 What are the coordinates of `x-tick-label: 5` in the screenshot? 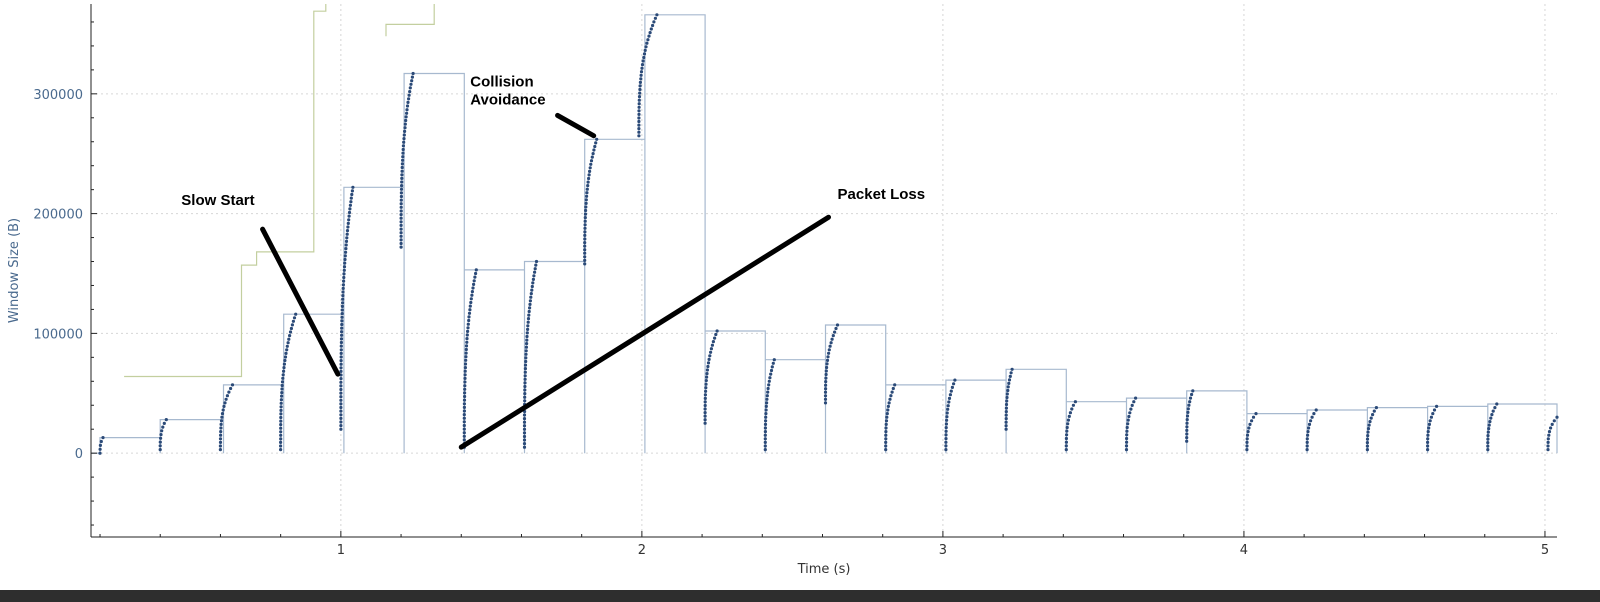 It's located at (1545, 550).